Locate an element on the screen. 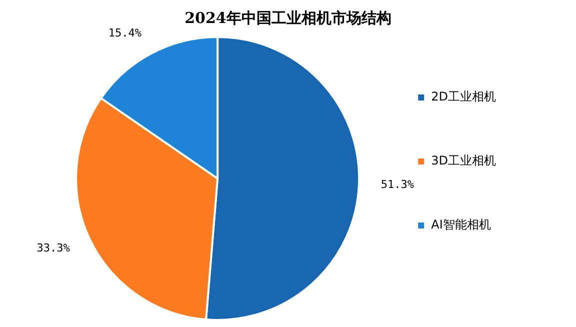 The image size is (576, 327). data-label: 51.3% is located at coordinates (397, 185).